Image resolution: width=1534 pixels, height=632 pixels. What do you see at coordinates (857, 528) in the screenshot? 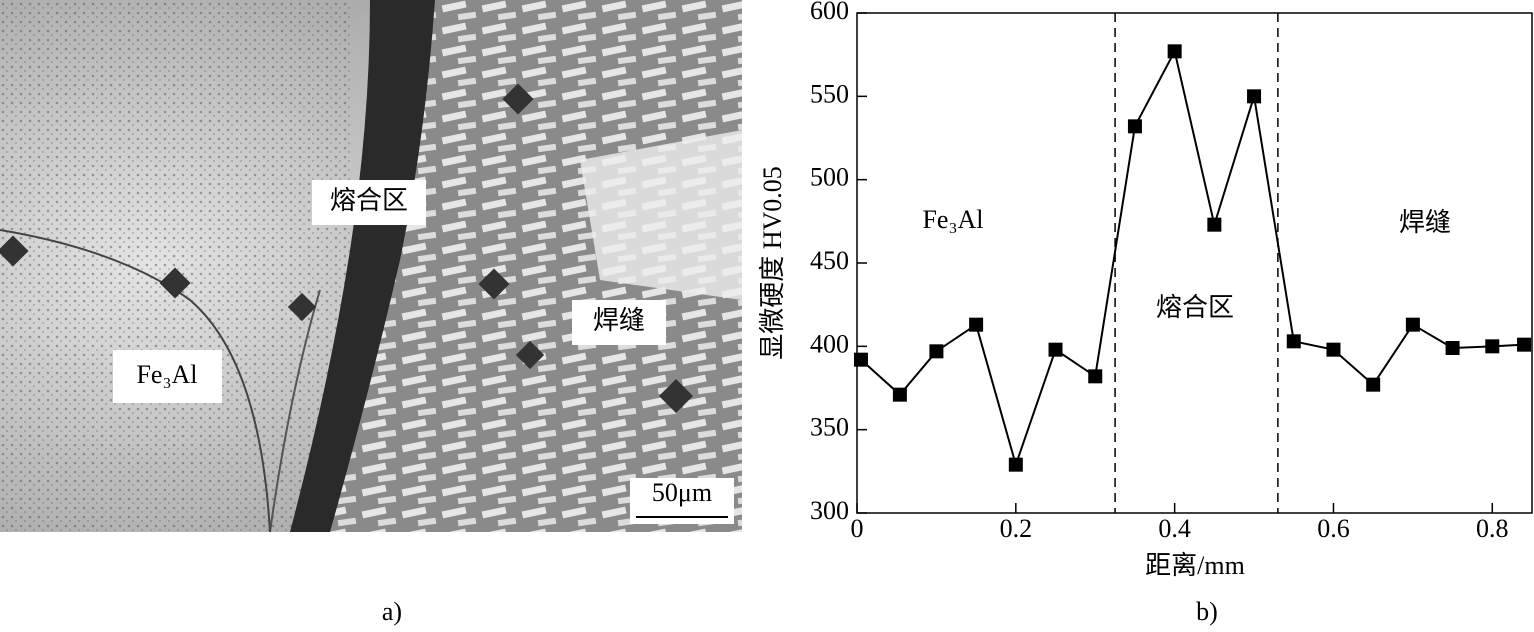
I see `x-tick-label: 0` at bounding box center [857, 528].